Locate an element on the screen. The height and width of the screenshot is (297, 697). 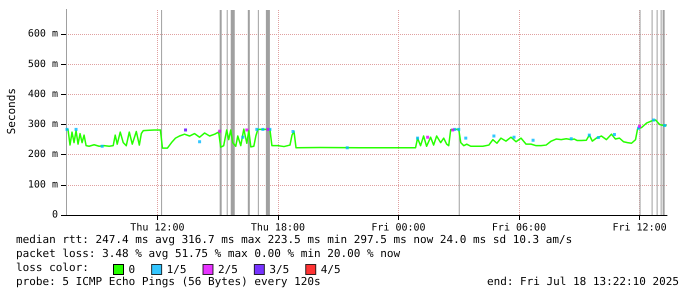
legend-label: 3/5 is located at coordinates (279, 269).